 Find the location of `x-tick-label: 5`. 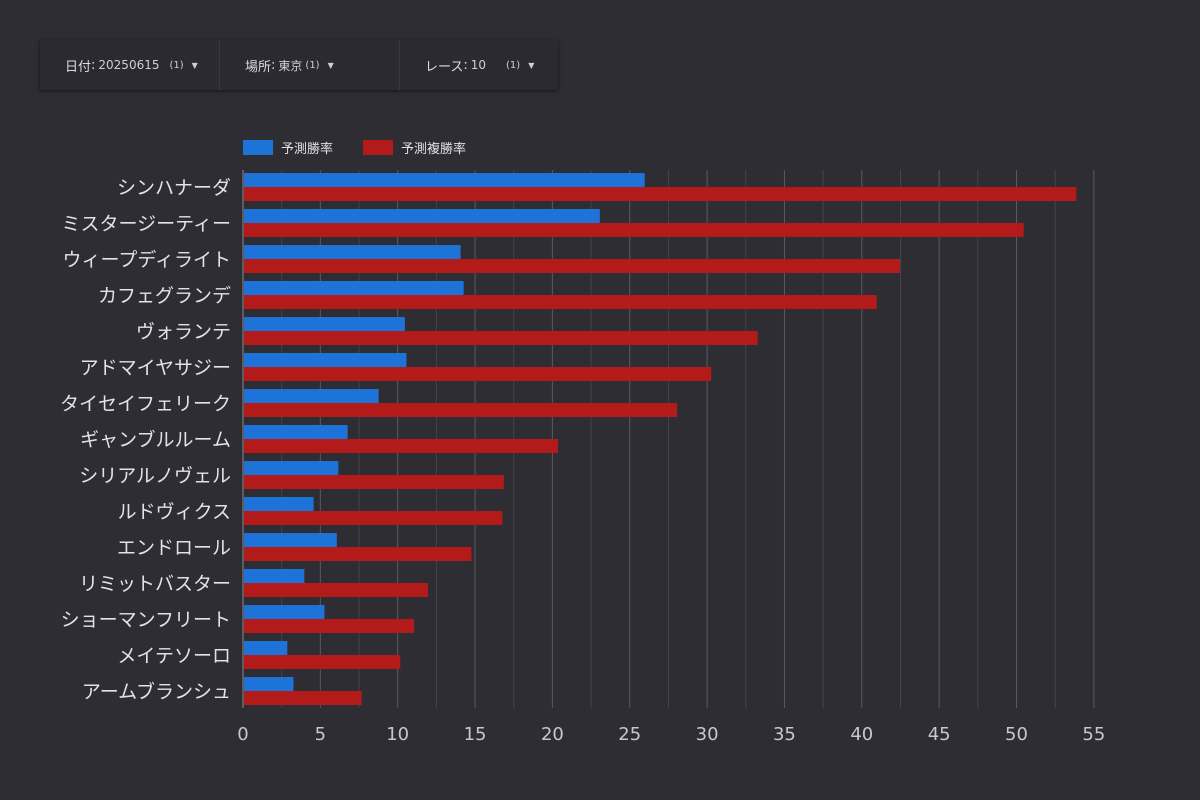

x-tick-label: 5 is located at coordinates (320, 734).